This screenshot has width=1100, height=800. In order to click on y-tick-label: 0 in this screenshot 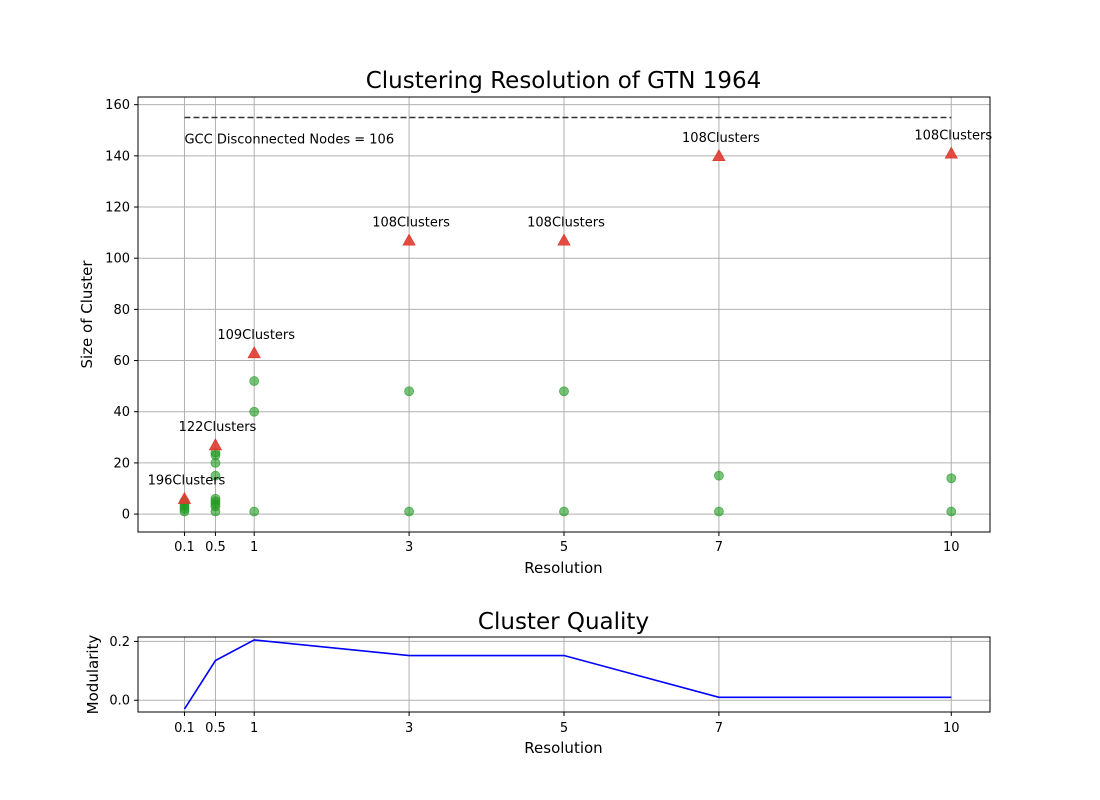, I will do `click(126, 515)`.